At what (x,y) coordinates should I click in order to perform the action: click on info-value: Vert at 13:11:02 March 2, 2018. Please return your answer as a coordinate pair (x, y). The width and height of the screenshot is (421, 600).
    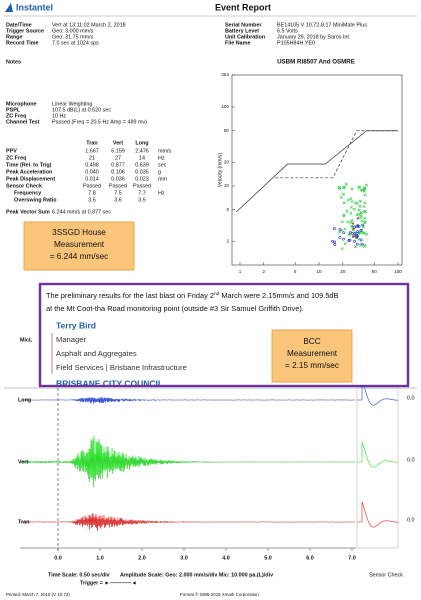
    Looking at the image, I should click on (89, 25).